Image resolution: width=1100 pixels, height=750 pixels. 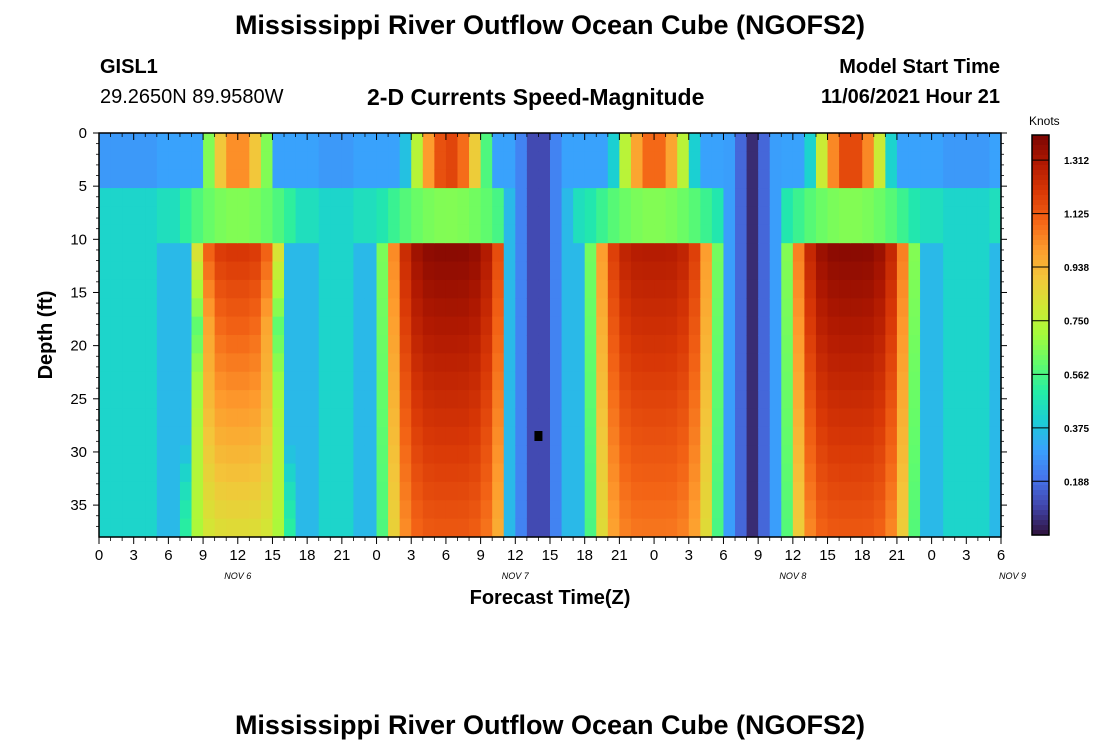 What do you see at coordinates (83, 186) in the screenshot?
I see `y-tick-label: 5` at bounding box center [83, 186].